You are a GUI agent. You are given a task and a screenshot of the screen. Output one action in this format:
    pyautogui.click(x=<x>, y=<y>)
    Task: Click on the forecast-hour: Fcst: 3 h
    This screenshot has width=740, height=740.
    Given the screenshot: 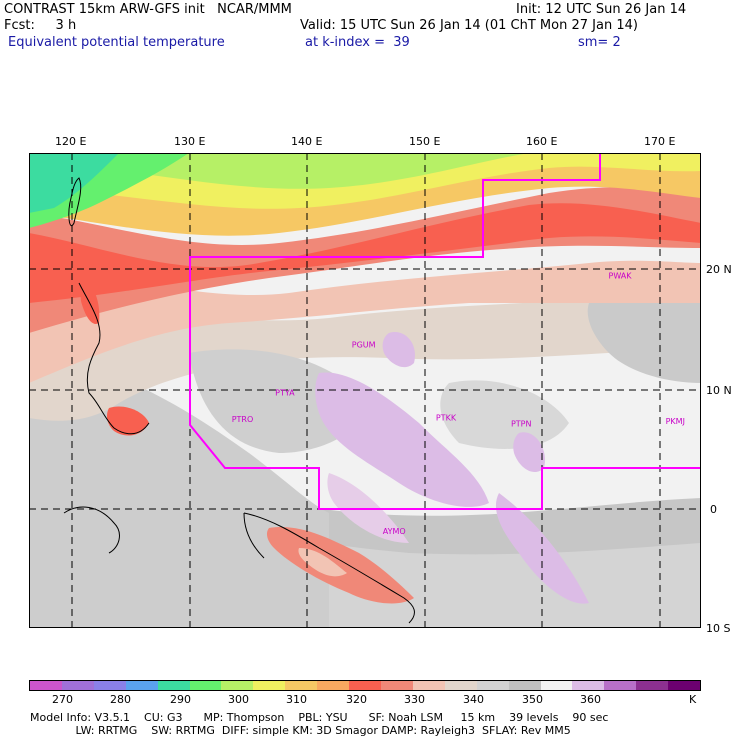 What is the action you would take?
    pyautogui.click(x=40, y=25)
    